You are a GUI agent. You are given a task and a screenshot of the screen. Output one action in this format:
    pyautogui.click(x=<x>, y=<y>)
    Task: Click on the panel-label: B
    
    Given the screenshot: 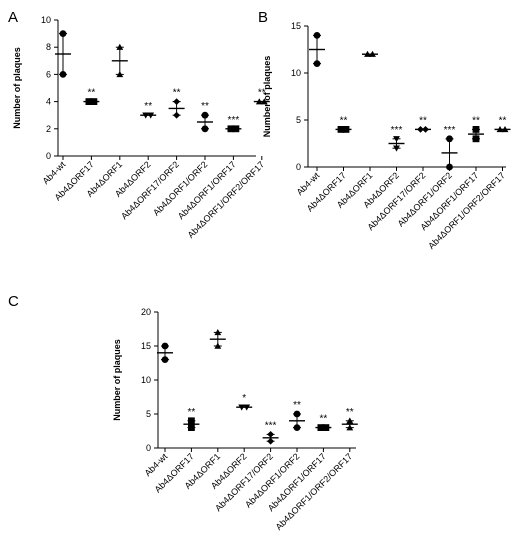 What is the action you would take?
    pyautogui.click(x=263, y=17)
    